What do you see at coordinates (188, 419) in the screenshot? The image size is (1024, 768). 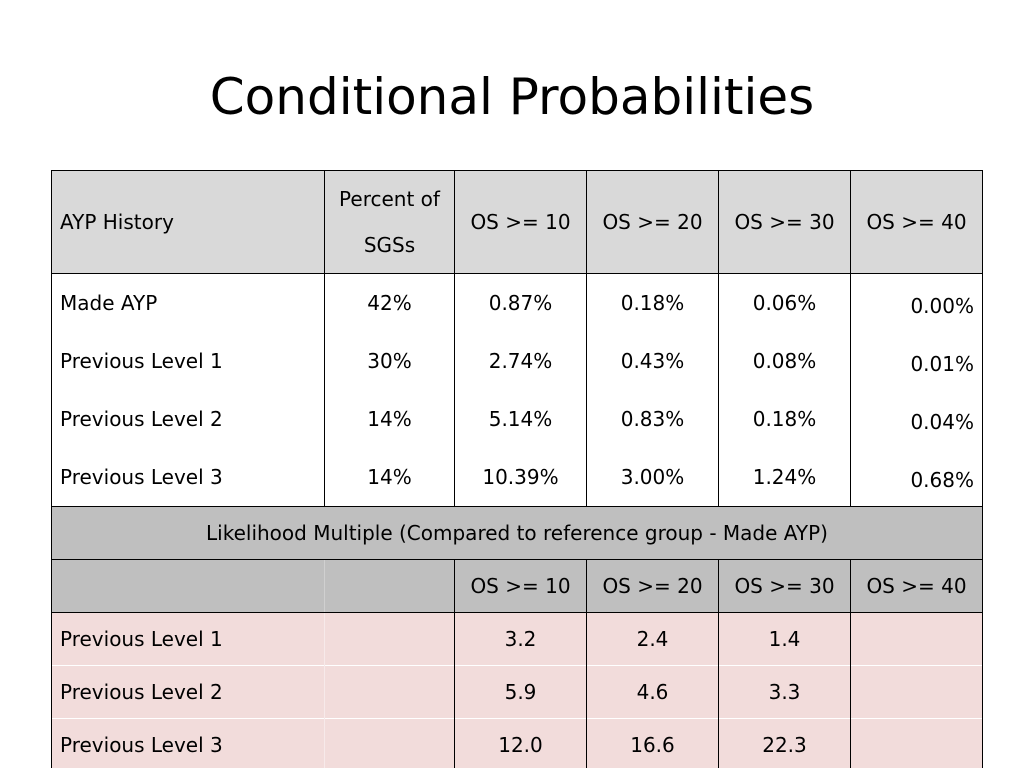 I see `row-label: Previous Level 2` at bounding box center [188, 419].